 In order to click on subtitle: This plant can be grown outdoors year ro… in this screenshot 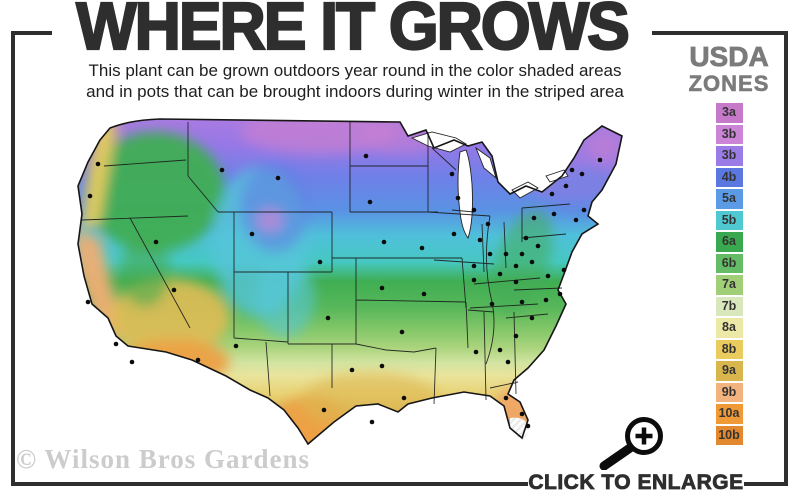, I will do `click(355, 81)`.